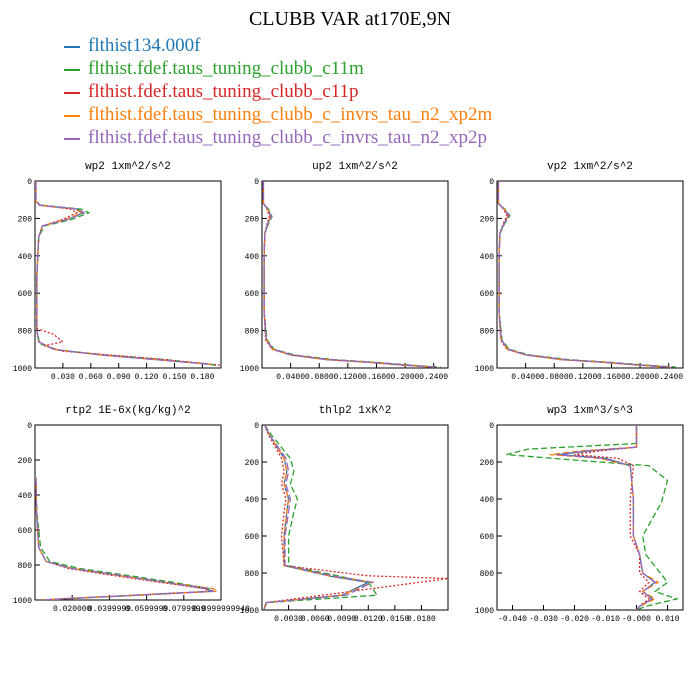  What do you see at coordinates (512, 619) in the screenshot?
I see `x-tick-label: -0.040` at bounding box center [512, 619].